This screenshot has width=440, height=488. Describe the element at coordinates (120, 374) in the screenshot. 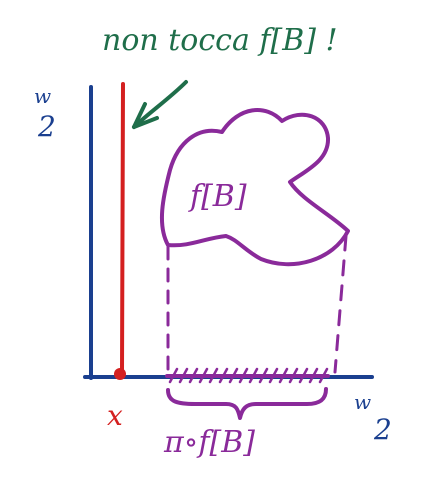

I see `red-point` at that location.